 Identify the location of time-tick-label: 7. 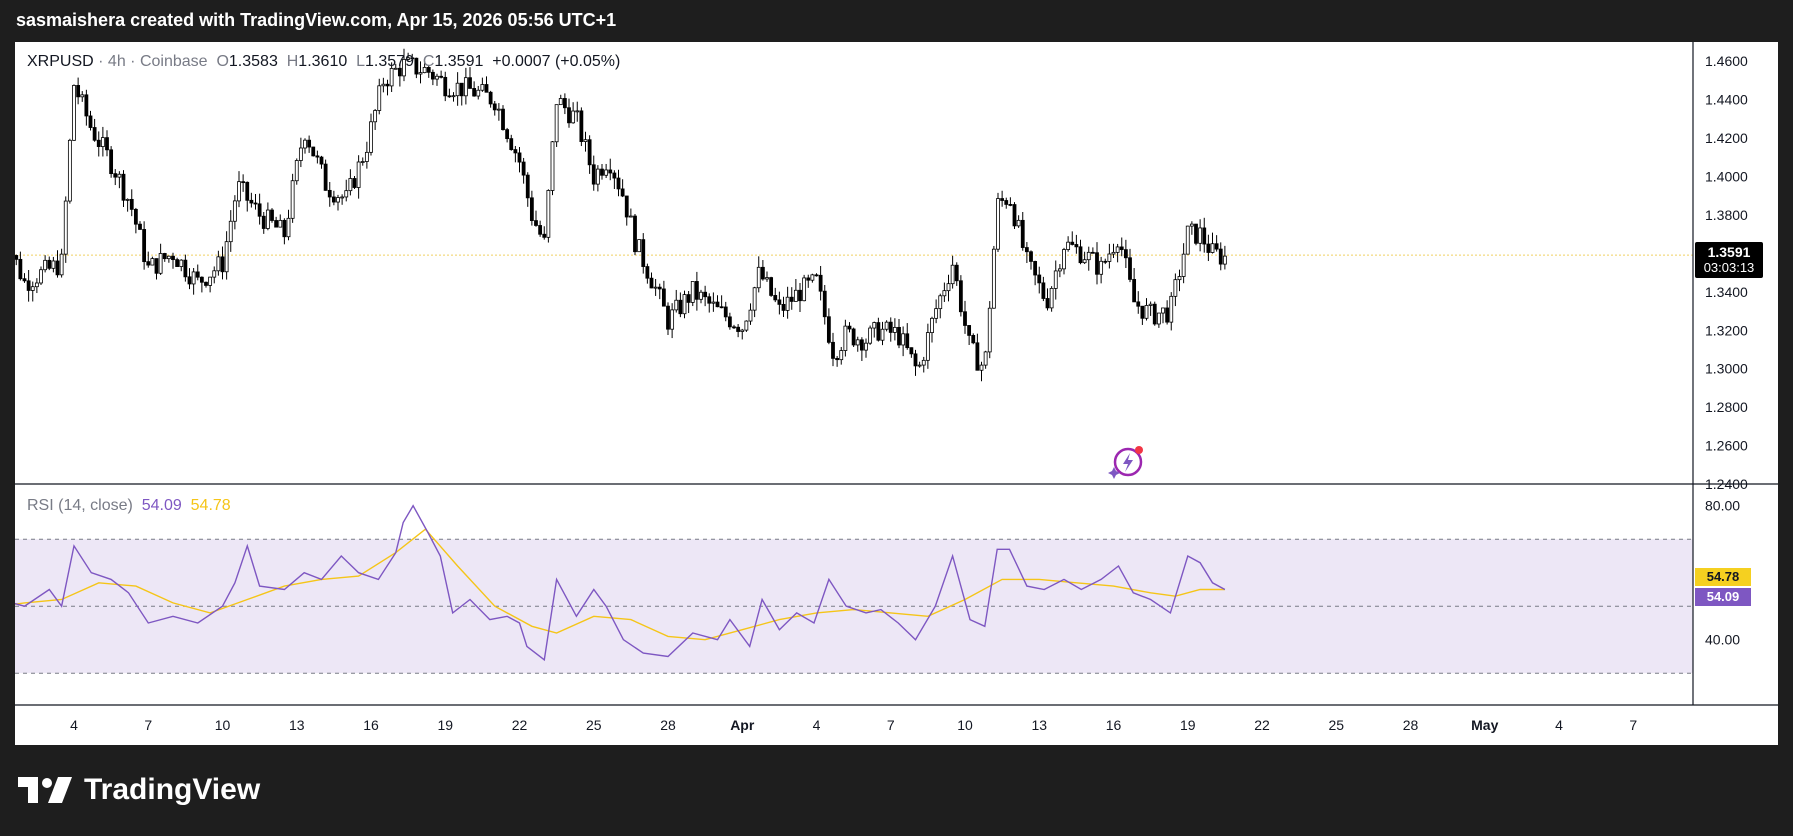
(148, 725).